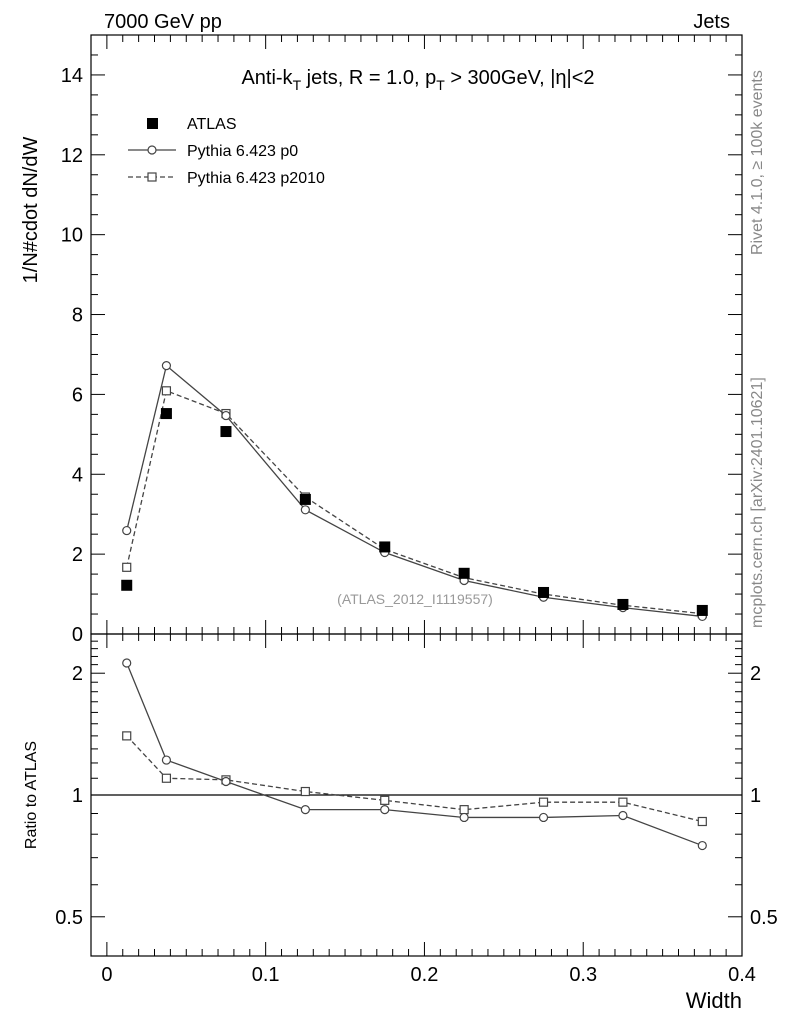 The image size is (786, 1024). Describe the element at coordinates (415, 599) in the screenshot. I see `analysis-watermark: (ATLAS_2012_I1119557)` at that location.